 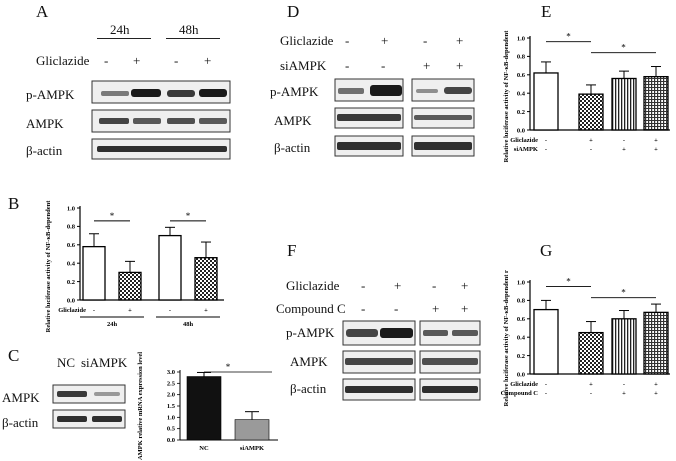 I want to click on panel-f-treatment-label: Gliclazide, so click(x=313, y=285).